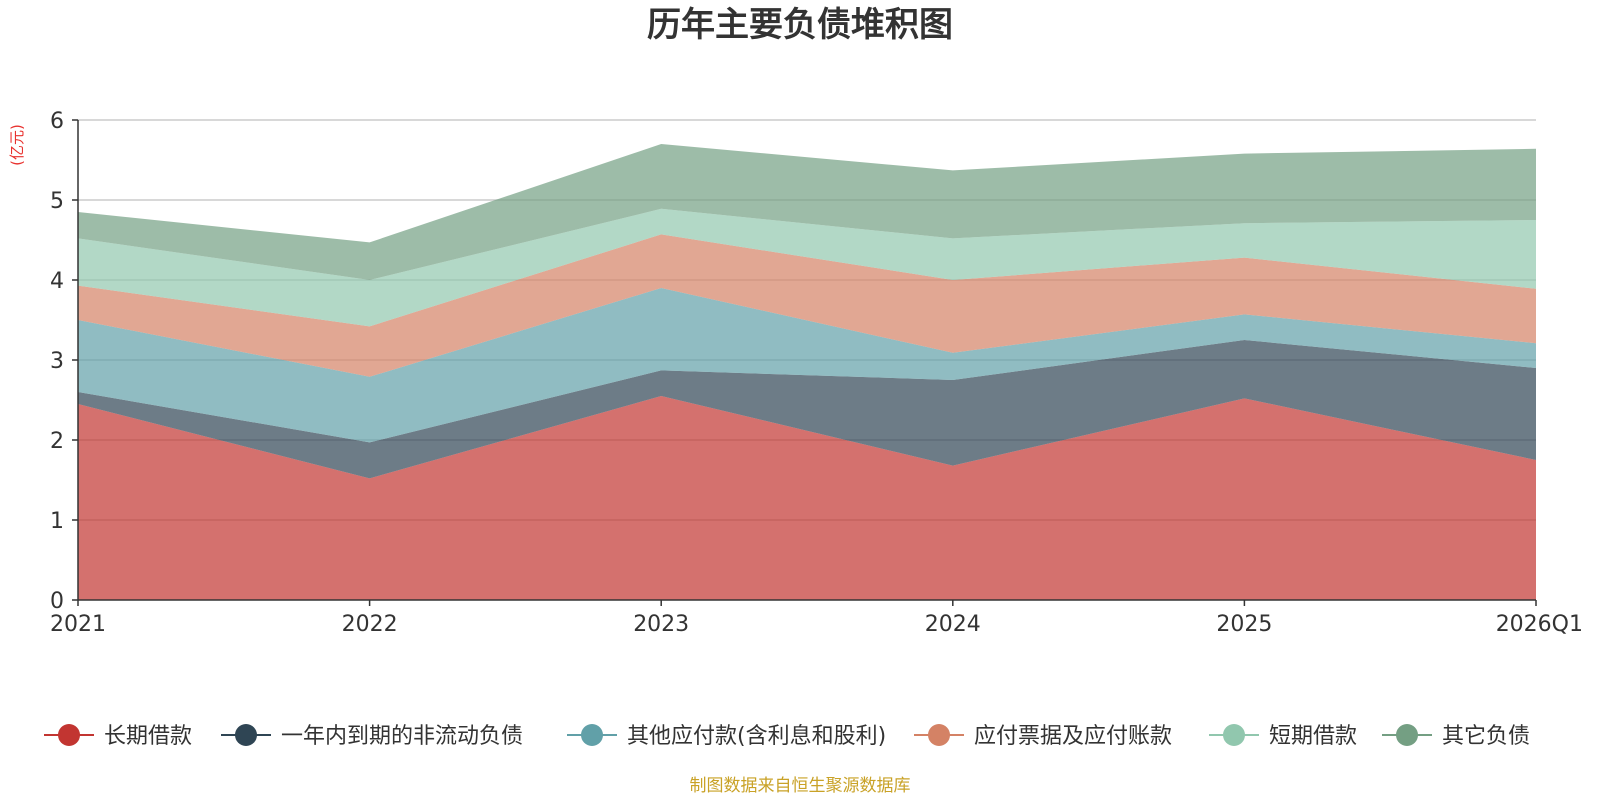 The image size is (1600, 800). I want to click on legend-label: 短期借款, so click(1313, 736).